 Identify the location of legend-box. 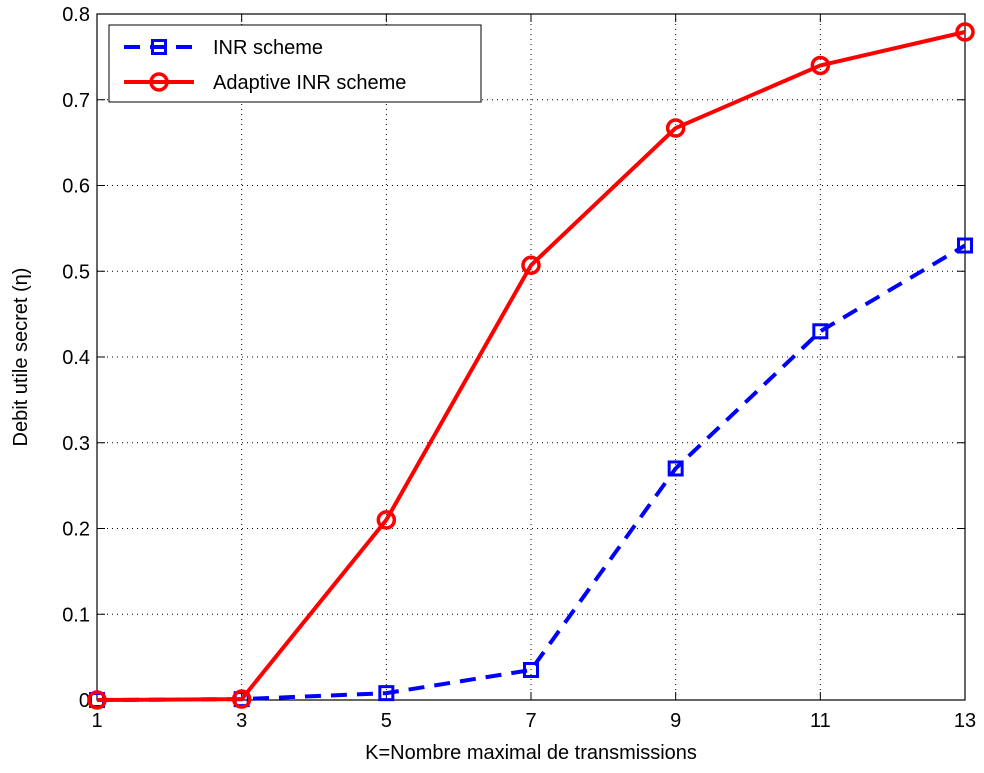
(295, 63).